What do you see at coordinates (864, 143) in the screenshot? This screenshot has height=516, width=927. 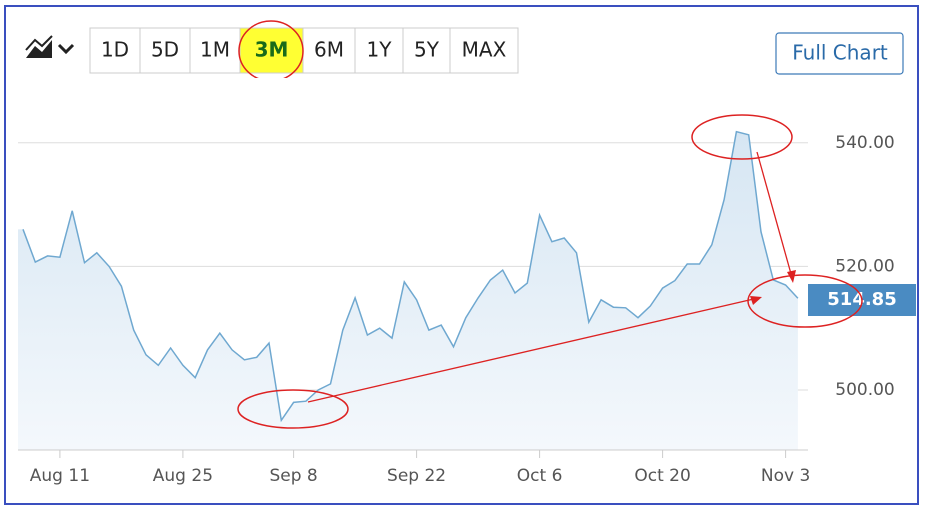 I see `y-tick-label: 540.00` at bounding box center [864, 143].